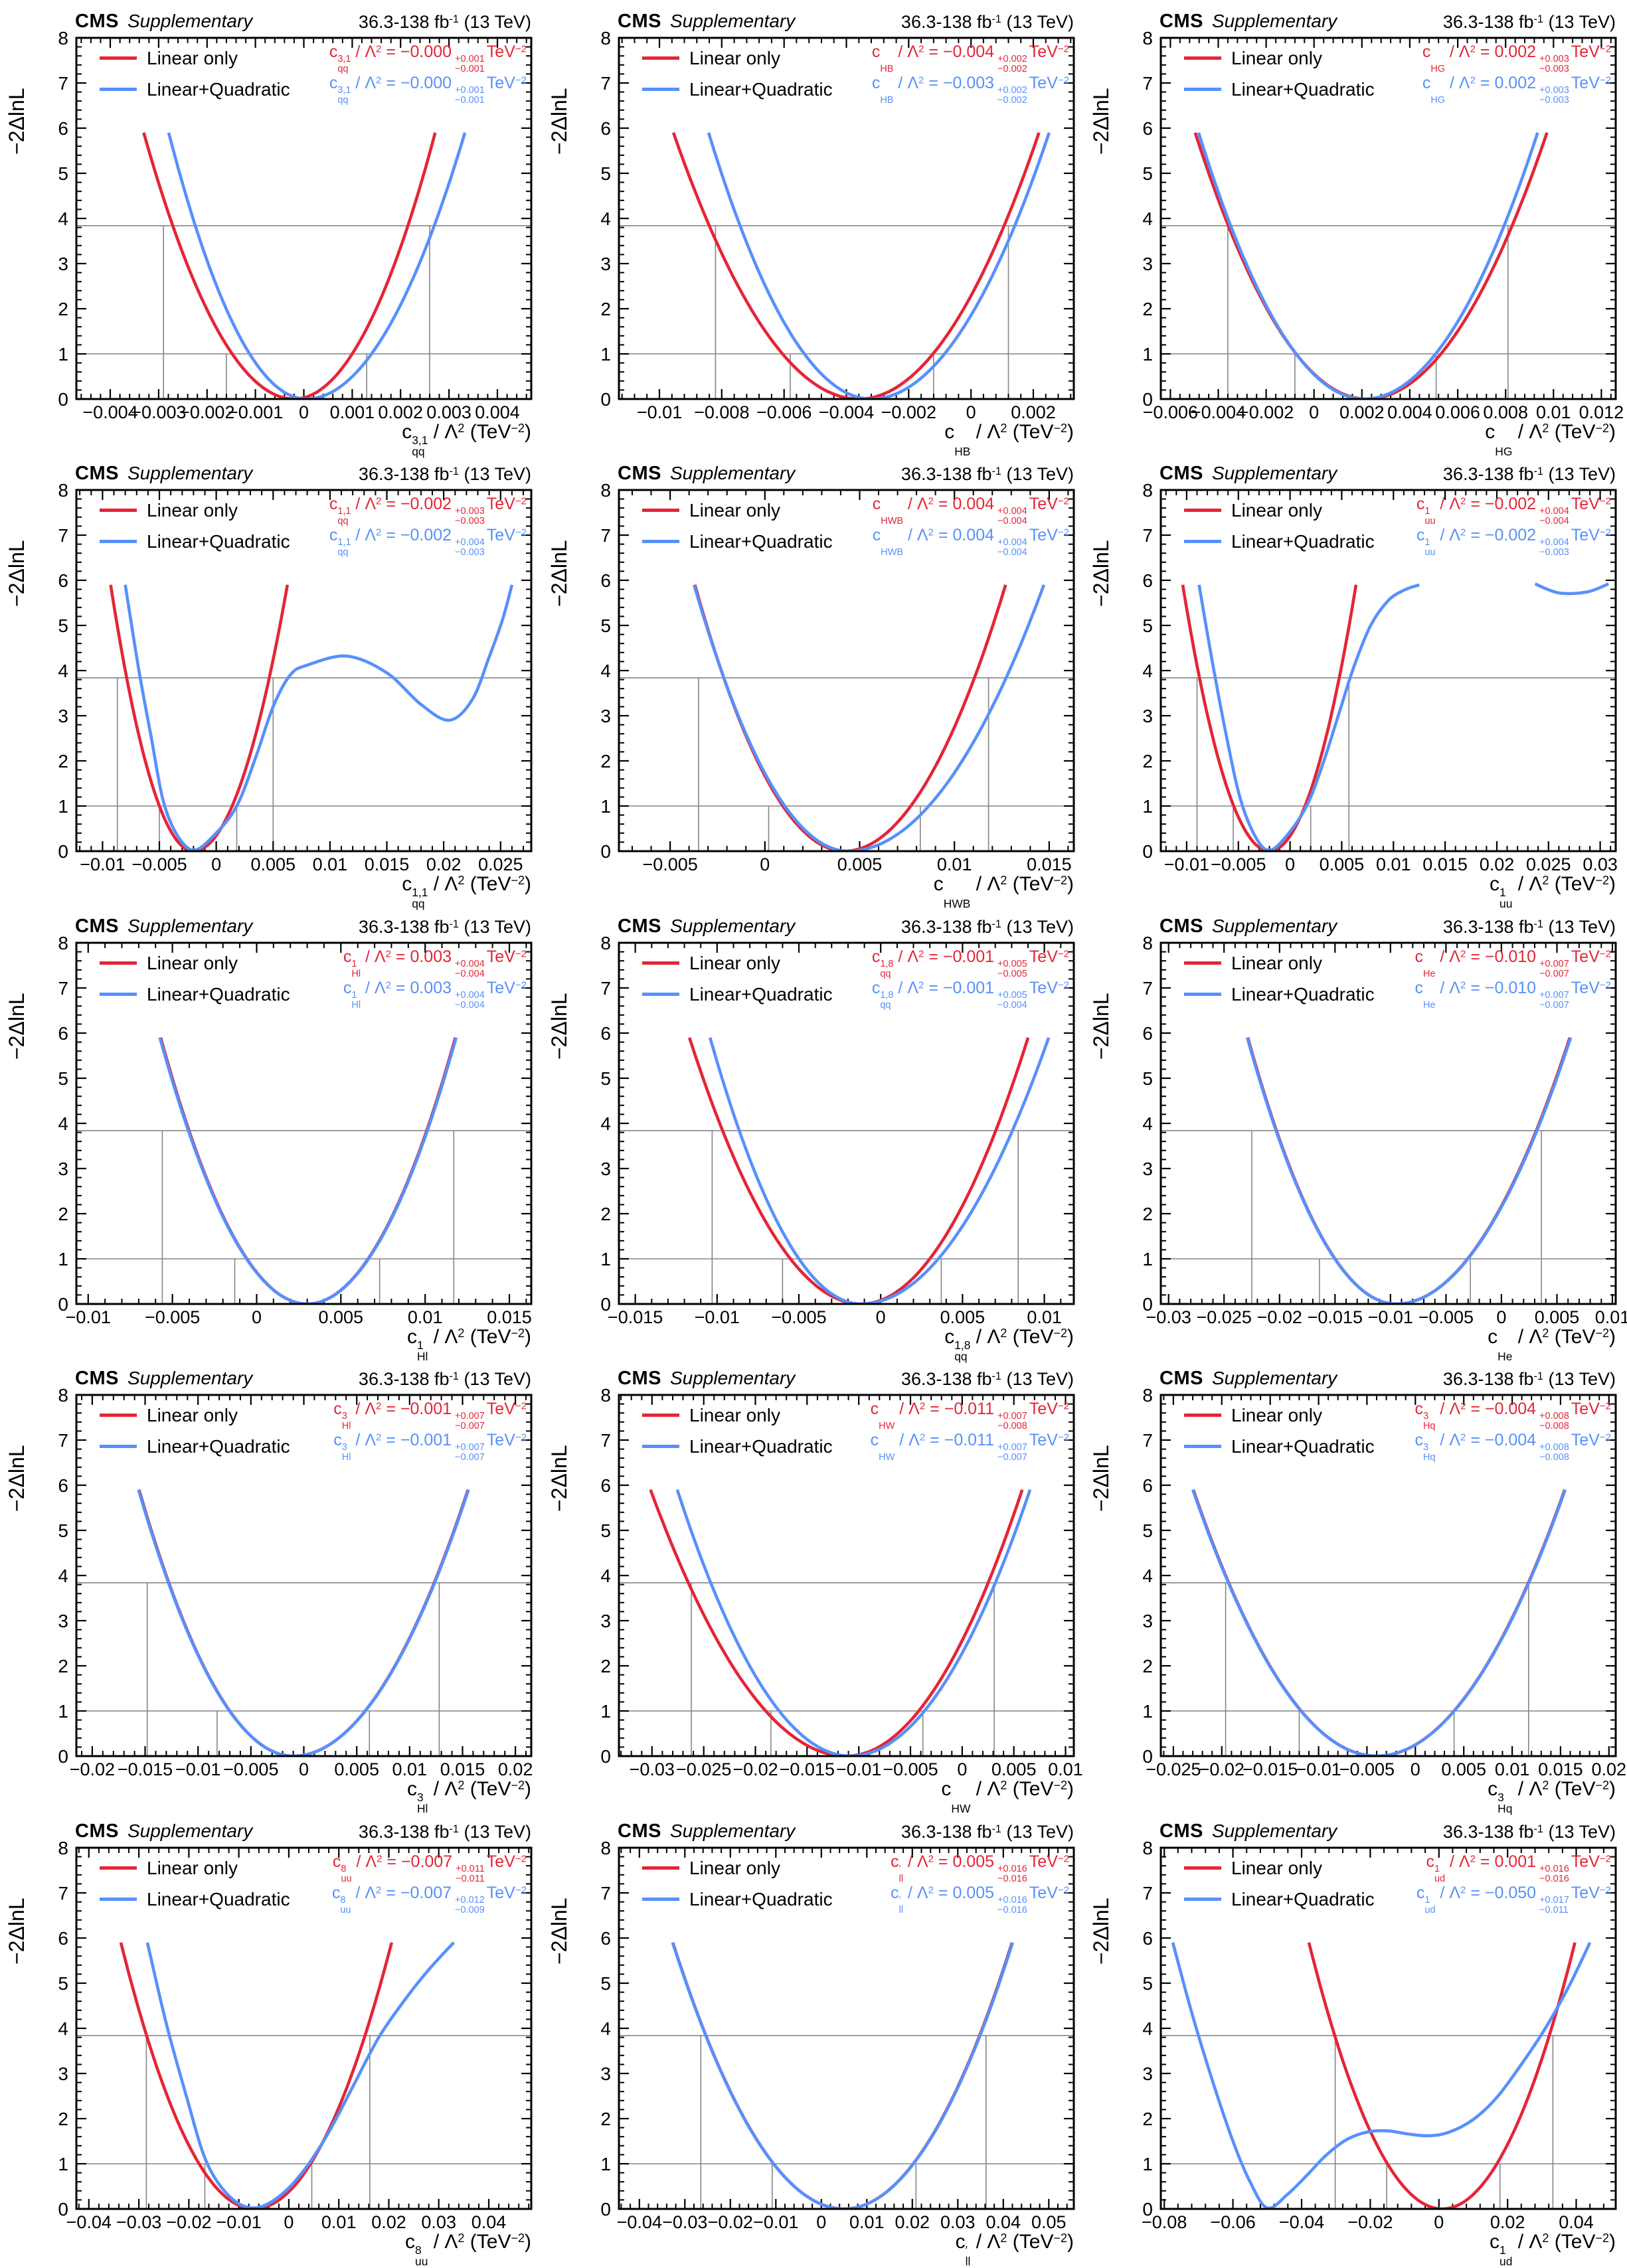 Image resolution: width=1627 pixels, height=2268 pixels. I want to click on x-tick-label: −0.08, so click(1164, 2222).